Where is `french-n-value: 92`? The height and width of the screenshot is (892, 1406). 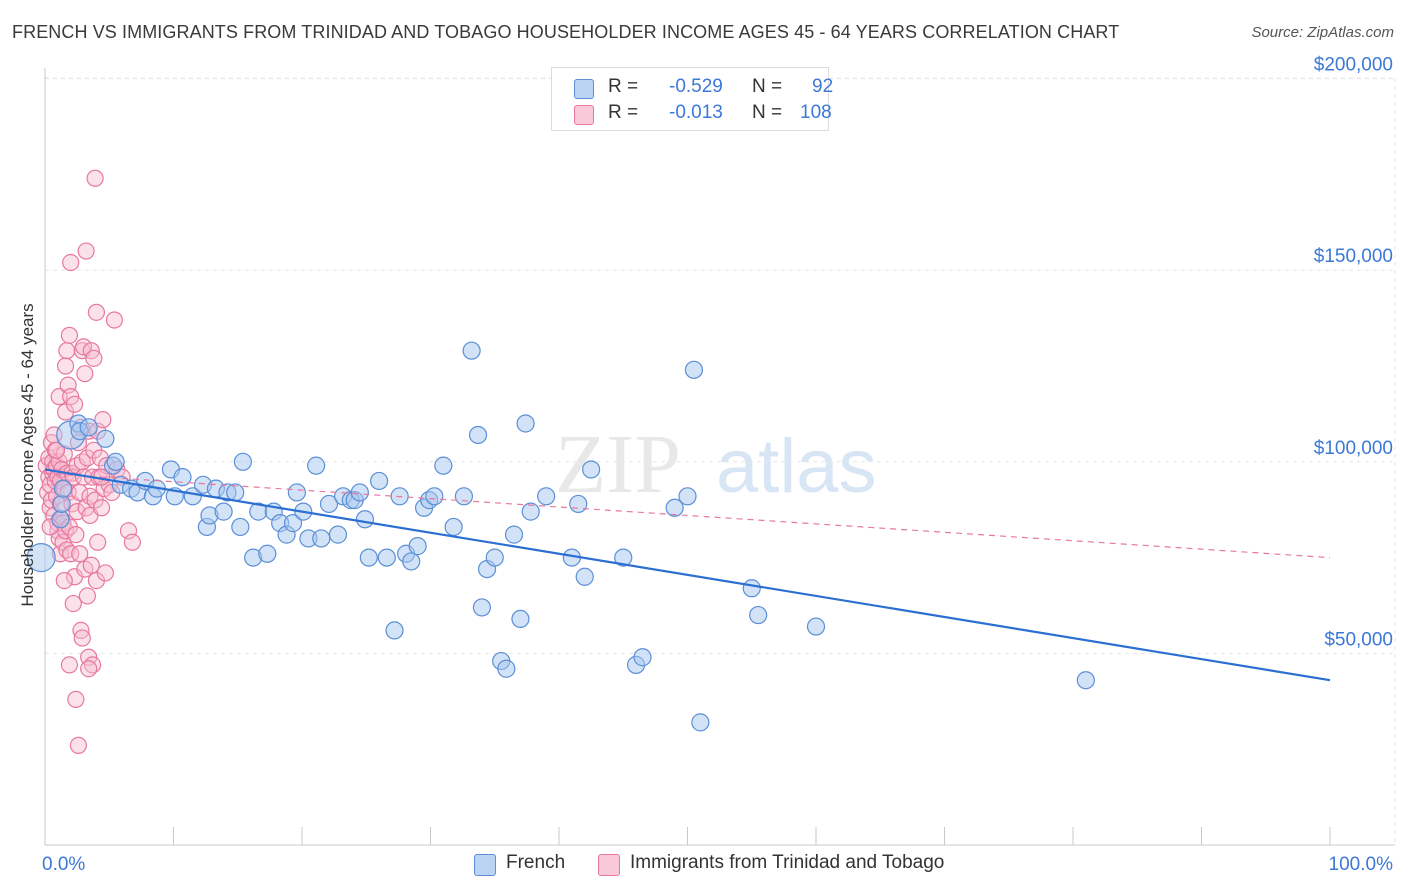 french-n-value: 92 is located at coordinates (823, 86).